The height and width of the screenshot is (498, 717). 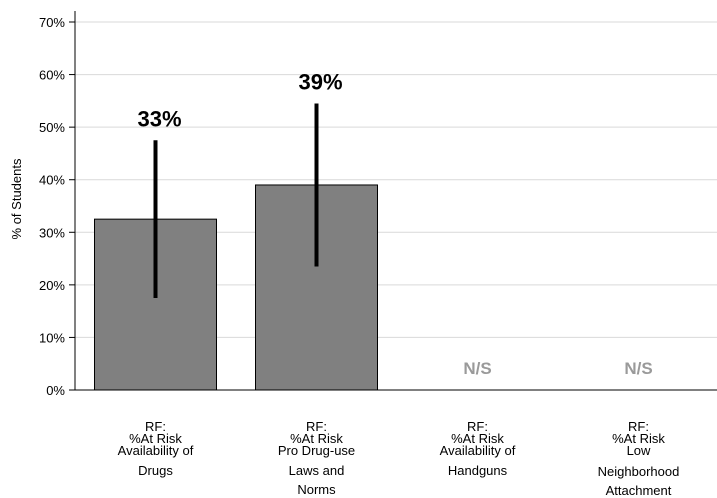 What do you see at coordinates (52, 127) in the screenshot?
I see `y-tick-label: 50%` at bounding box center [52, 127].